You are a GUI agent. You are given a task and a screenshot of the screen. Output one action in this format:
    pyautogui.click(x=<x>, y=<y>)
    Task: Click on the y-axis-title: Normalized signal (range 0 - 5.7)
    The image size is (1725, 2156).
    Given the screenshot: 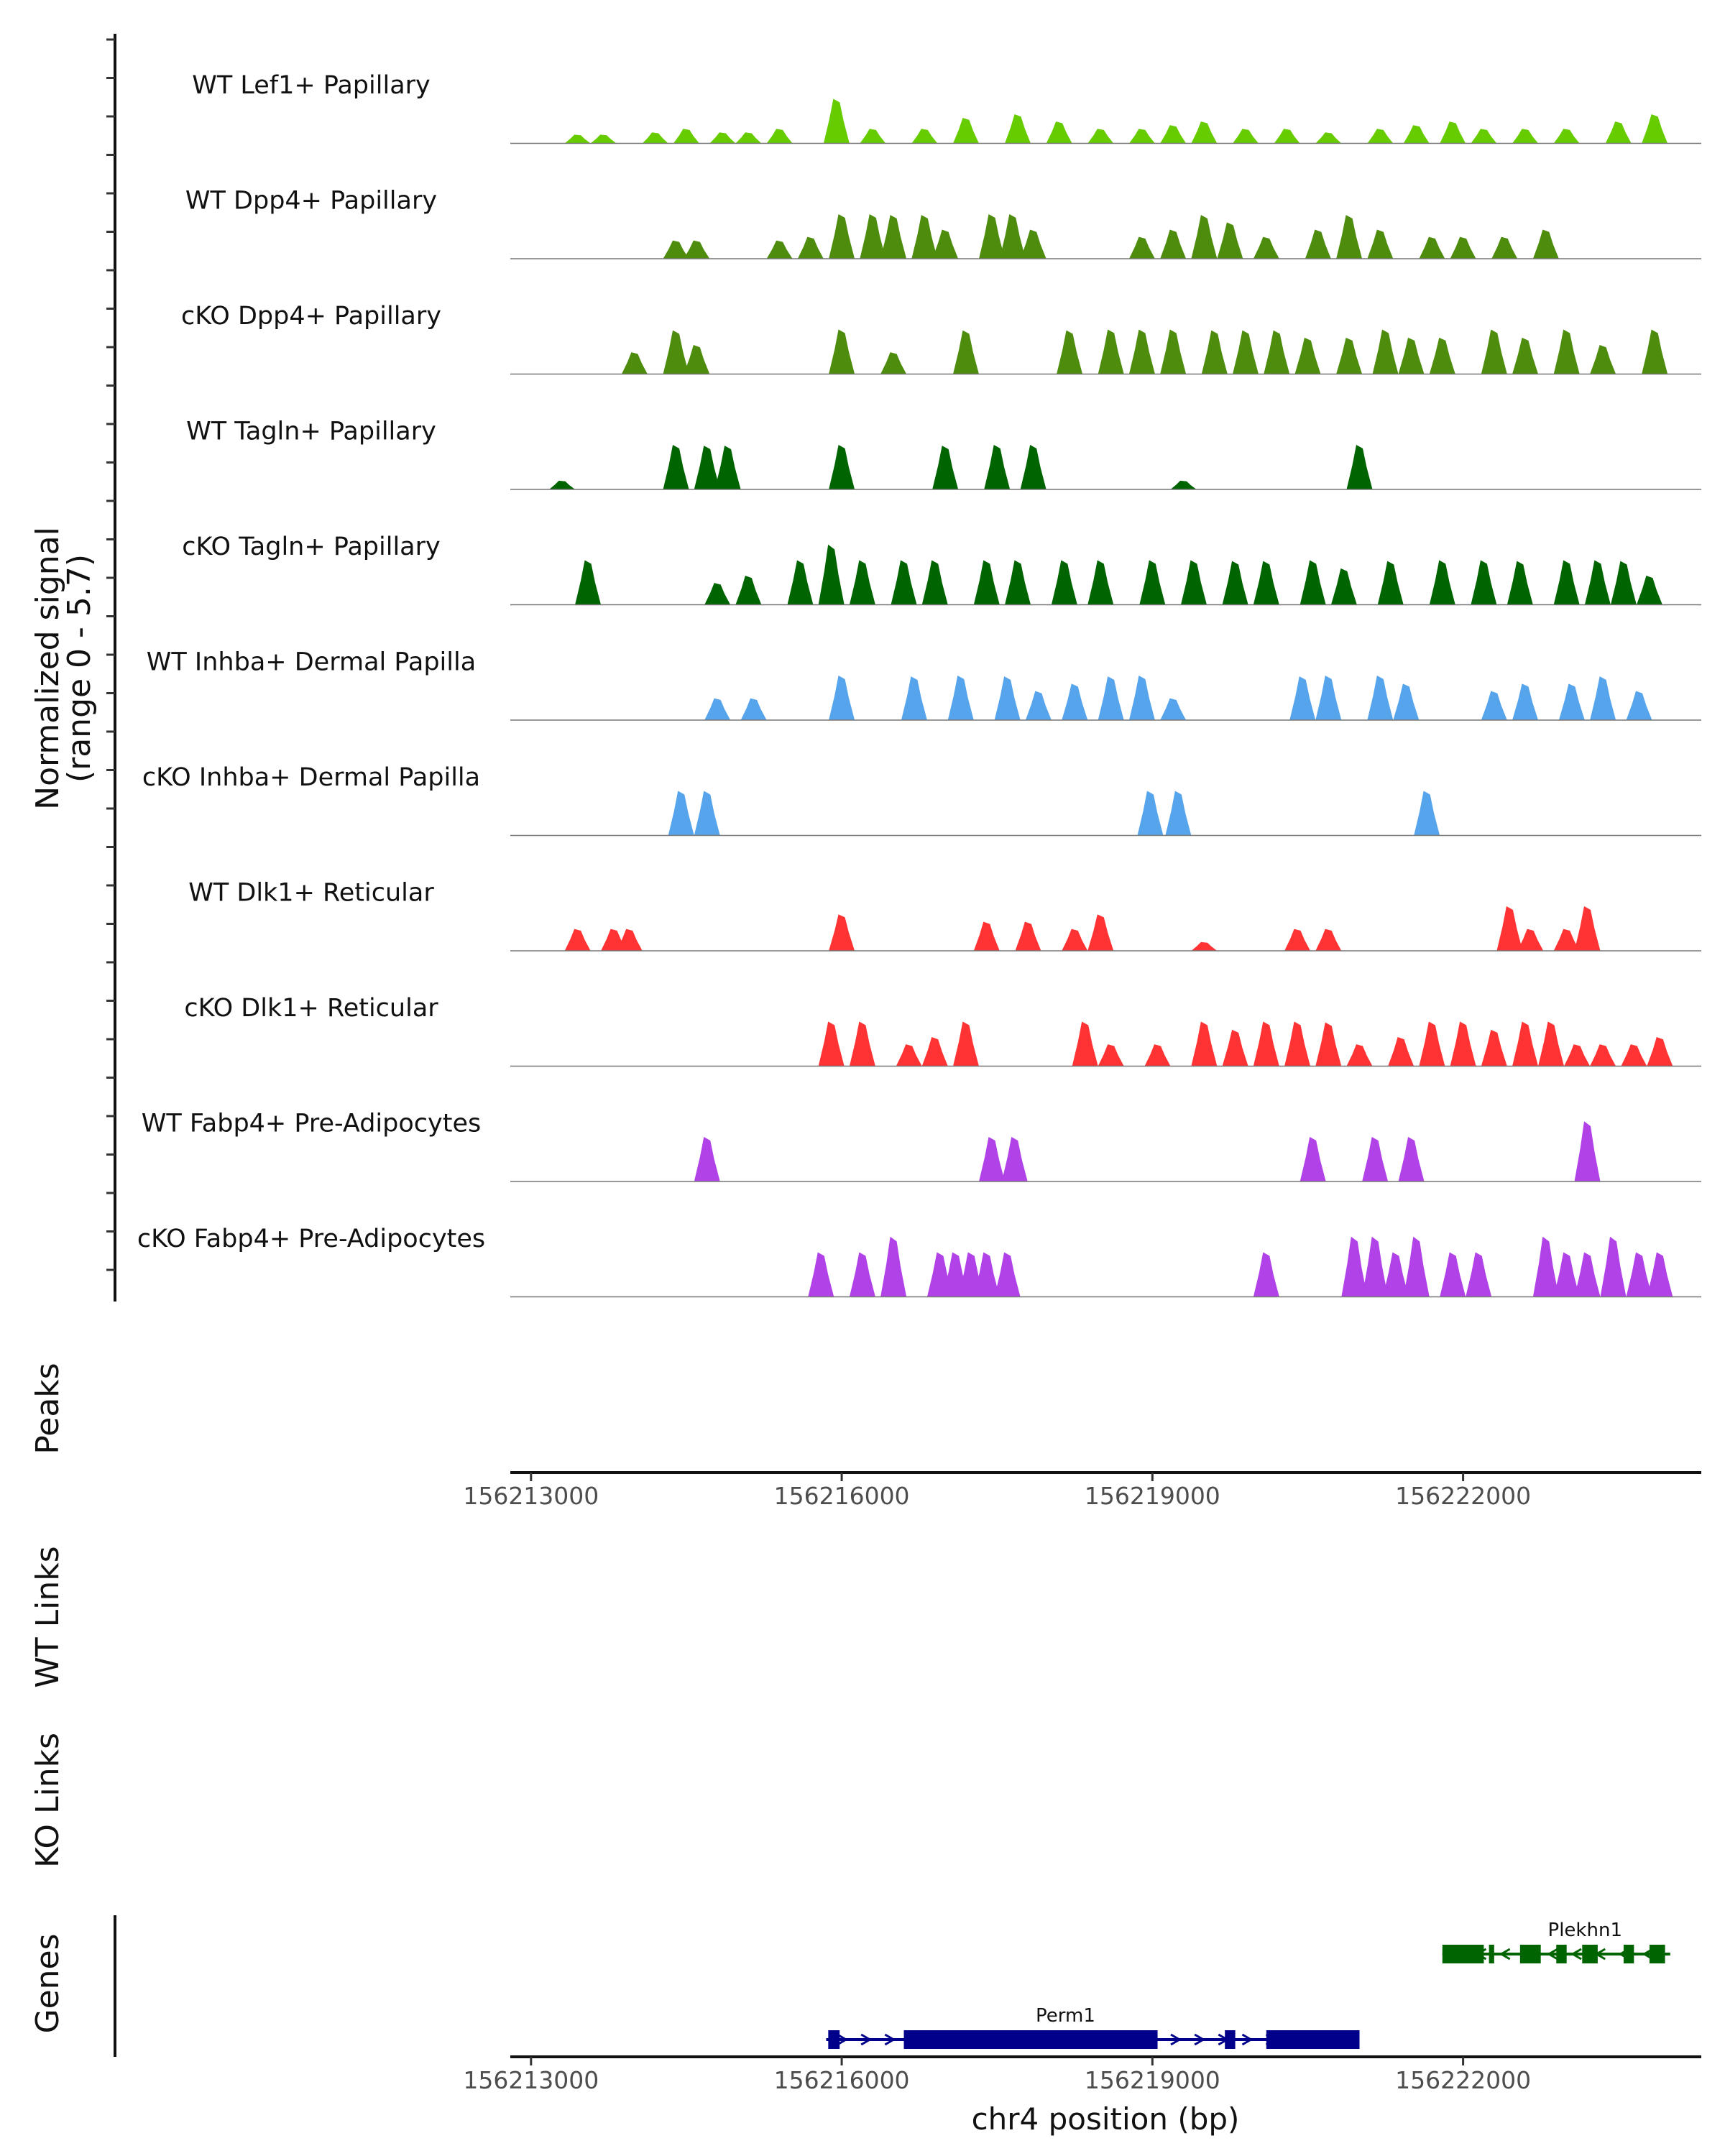 What is the action you would take?
    pyautogui.click(x=63, y=668)
    